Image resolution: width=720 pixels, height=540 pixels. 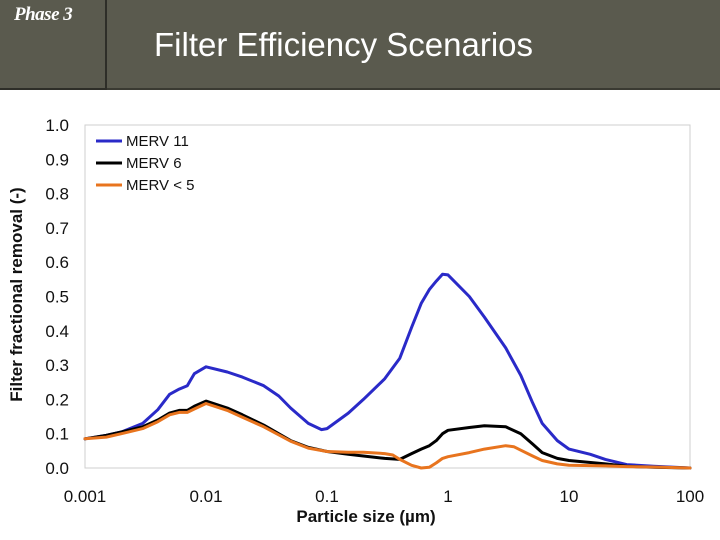 What do you see at coordinates (365, 516) in the screenshot?
I see `x-axis-label: Particle size (µm)` at bounding box center [365, 516].